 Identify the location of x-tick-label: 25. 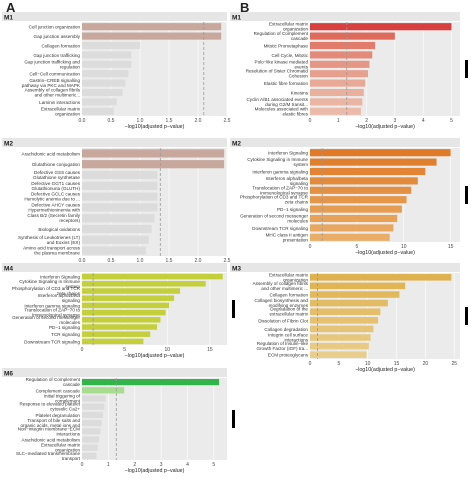
(454, 364).